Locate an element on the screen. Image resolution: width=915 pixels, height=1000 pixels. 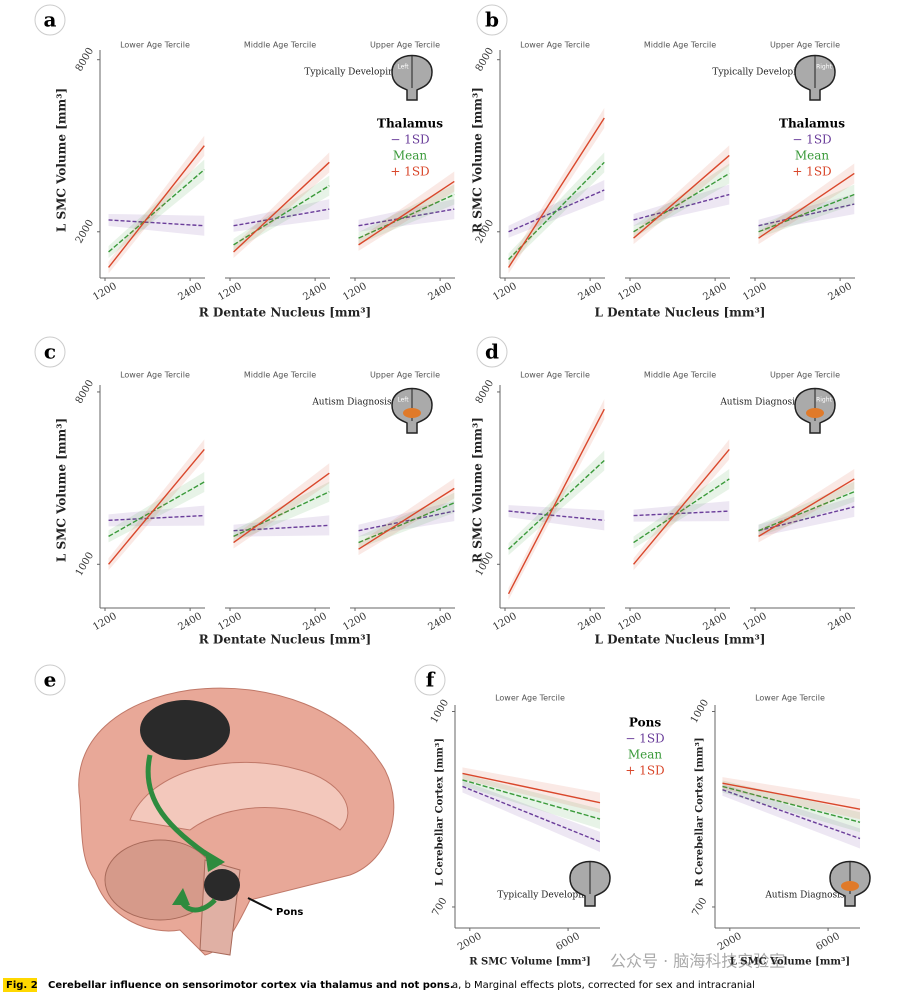
y-axis-label: R Cerebellar Cortex [mm³] is located at coordinates (700, 811).